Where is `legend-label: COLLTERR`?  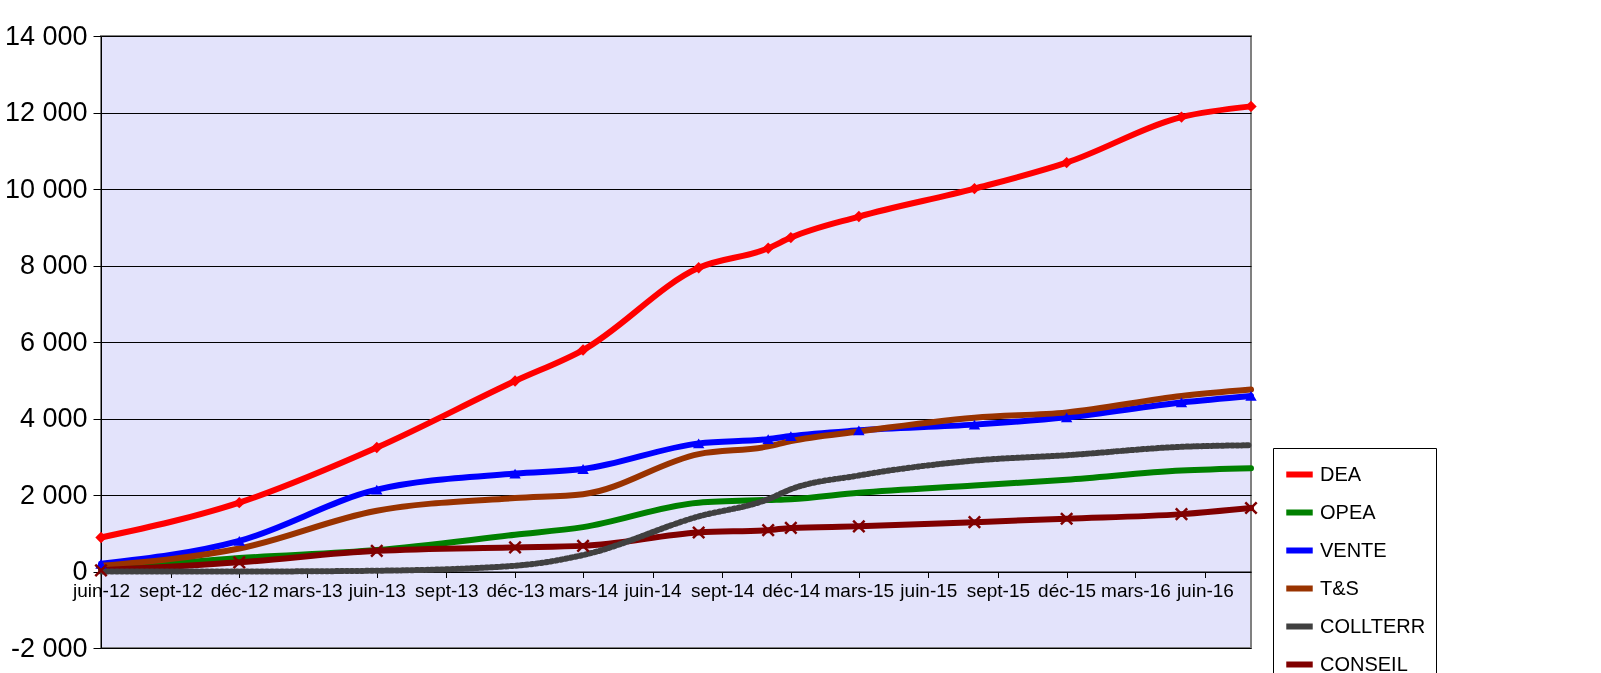 legend-label: COLLTERR is located at coordinates (1373, 625).